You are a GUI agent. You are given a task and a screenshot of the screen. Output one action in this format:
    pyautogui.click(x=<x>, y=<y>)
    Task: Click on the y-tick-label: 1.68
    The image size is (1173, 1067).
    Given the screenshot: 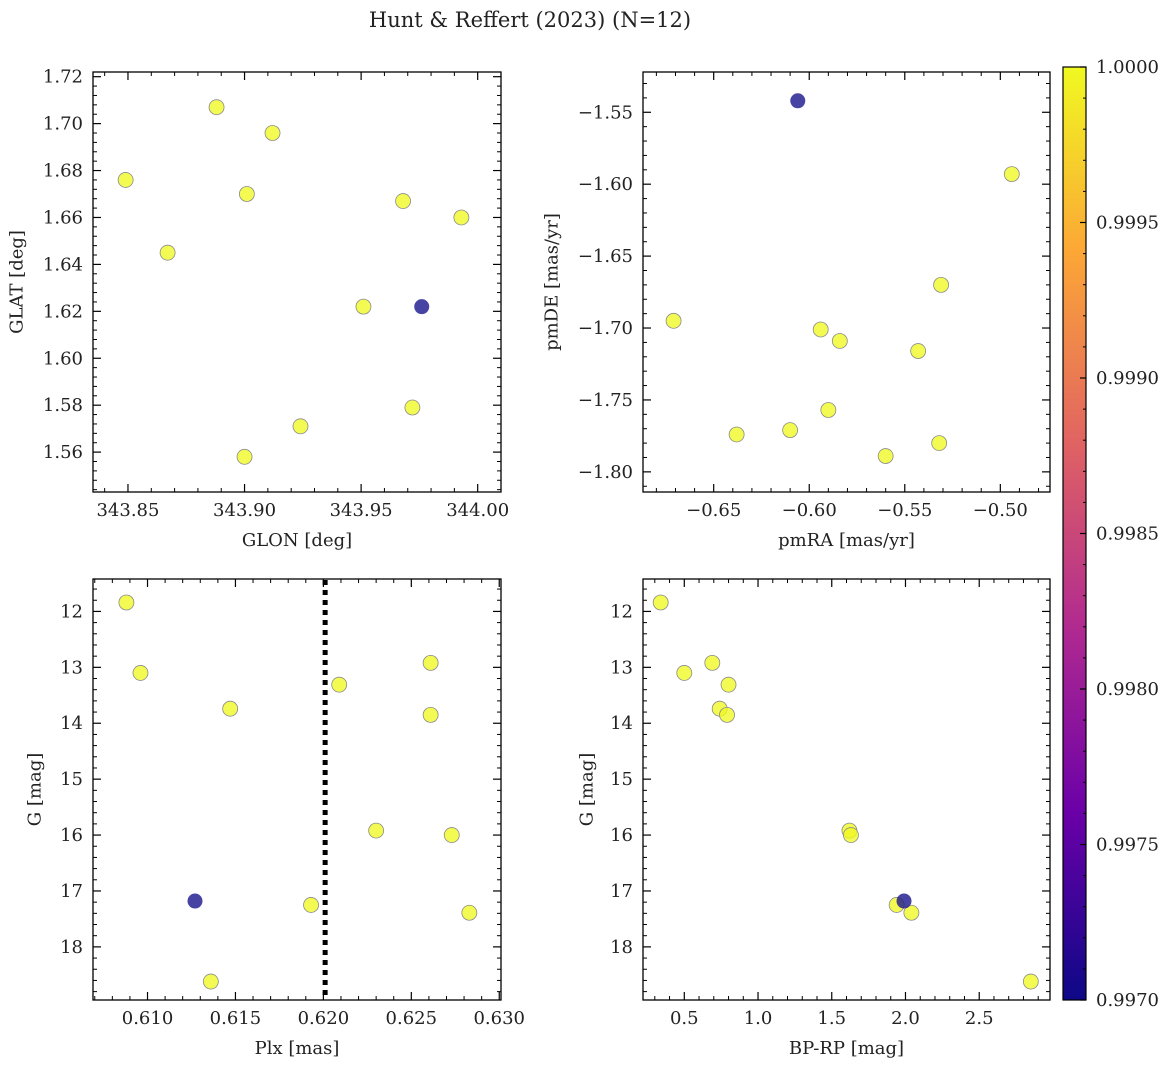 What is the action you would take?
    pyautogui.click(x=63, y=171)
    